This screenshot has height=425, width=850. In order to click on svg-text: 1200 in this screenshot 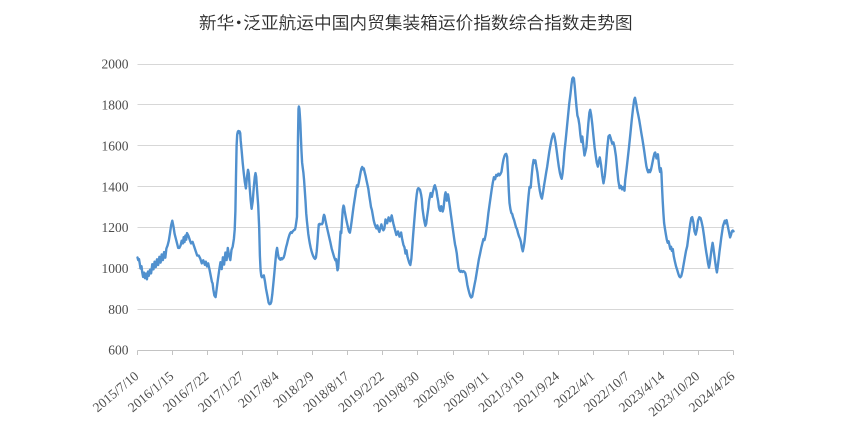, I will do `click(115, 227)`.